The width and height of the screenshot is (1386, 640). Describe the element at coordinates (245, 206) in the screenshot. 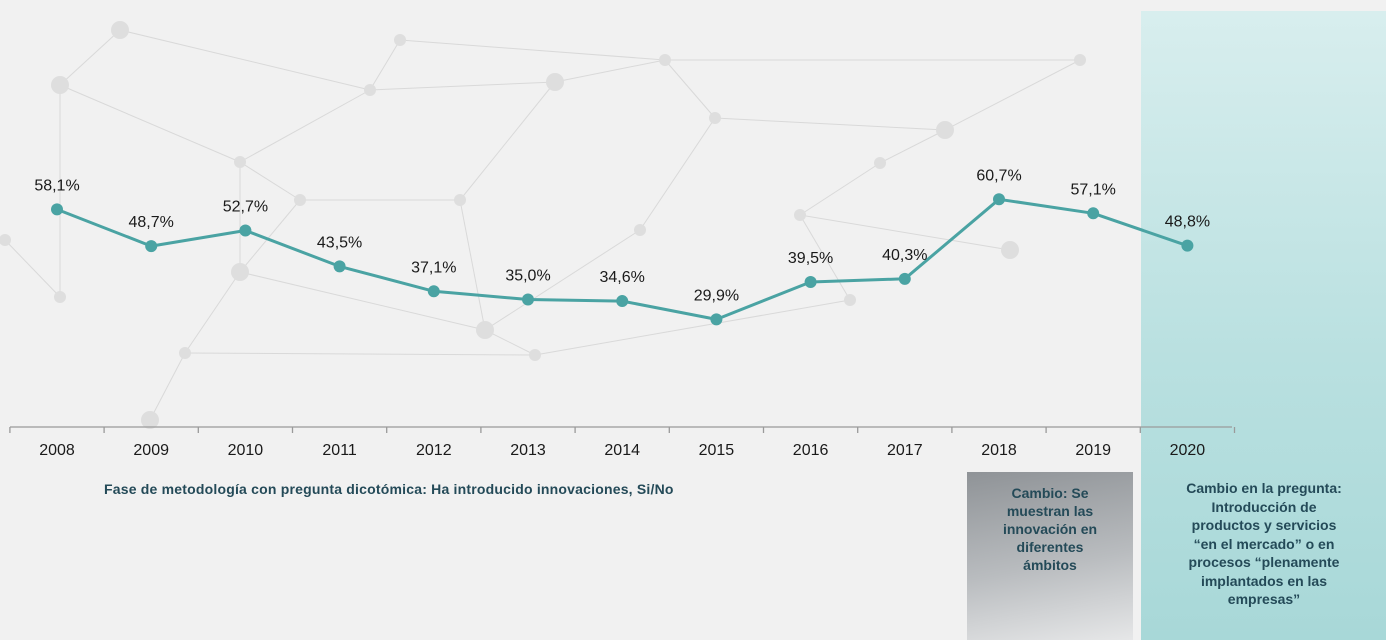

I see `data-label: 52,7%` at that location.